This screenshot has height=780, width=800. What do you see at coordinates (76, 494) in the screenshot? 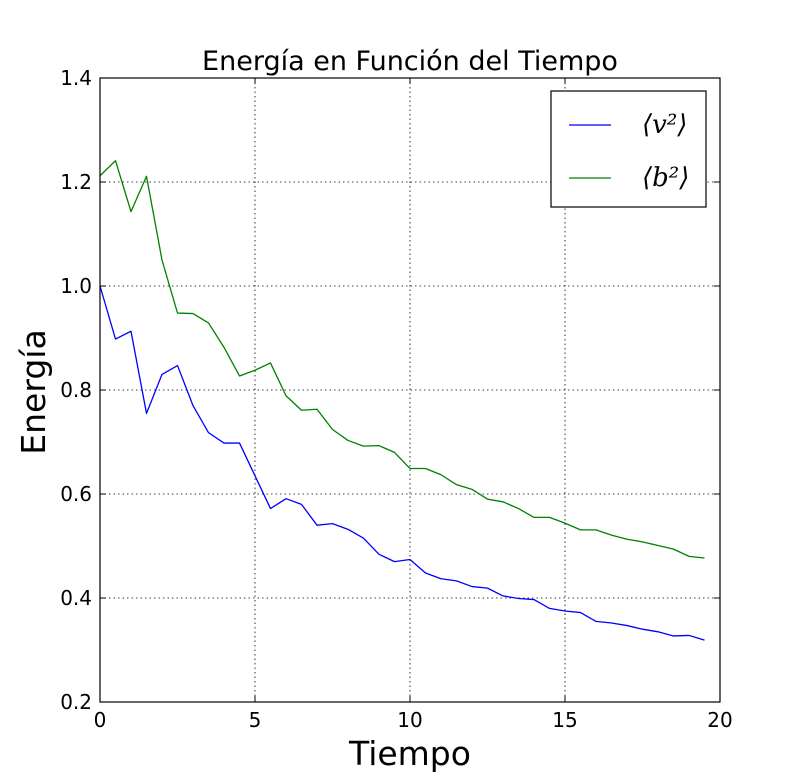
I see `y-tick-label: 0.6` at bounding box center [76, 494].